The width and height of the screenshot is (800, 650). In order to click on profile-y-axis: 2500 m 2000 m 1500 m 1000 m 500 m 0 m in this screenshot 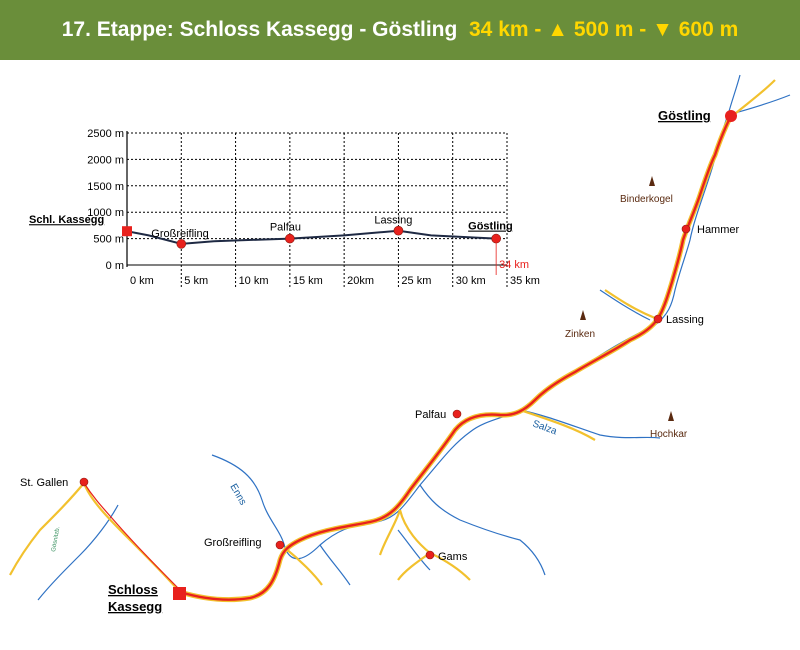, I will do `click(105, 200)`.